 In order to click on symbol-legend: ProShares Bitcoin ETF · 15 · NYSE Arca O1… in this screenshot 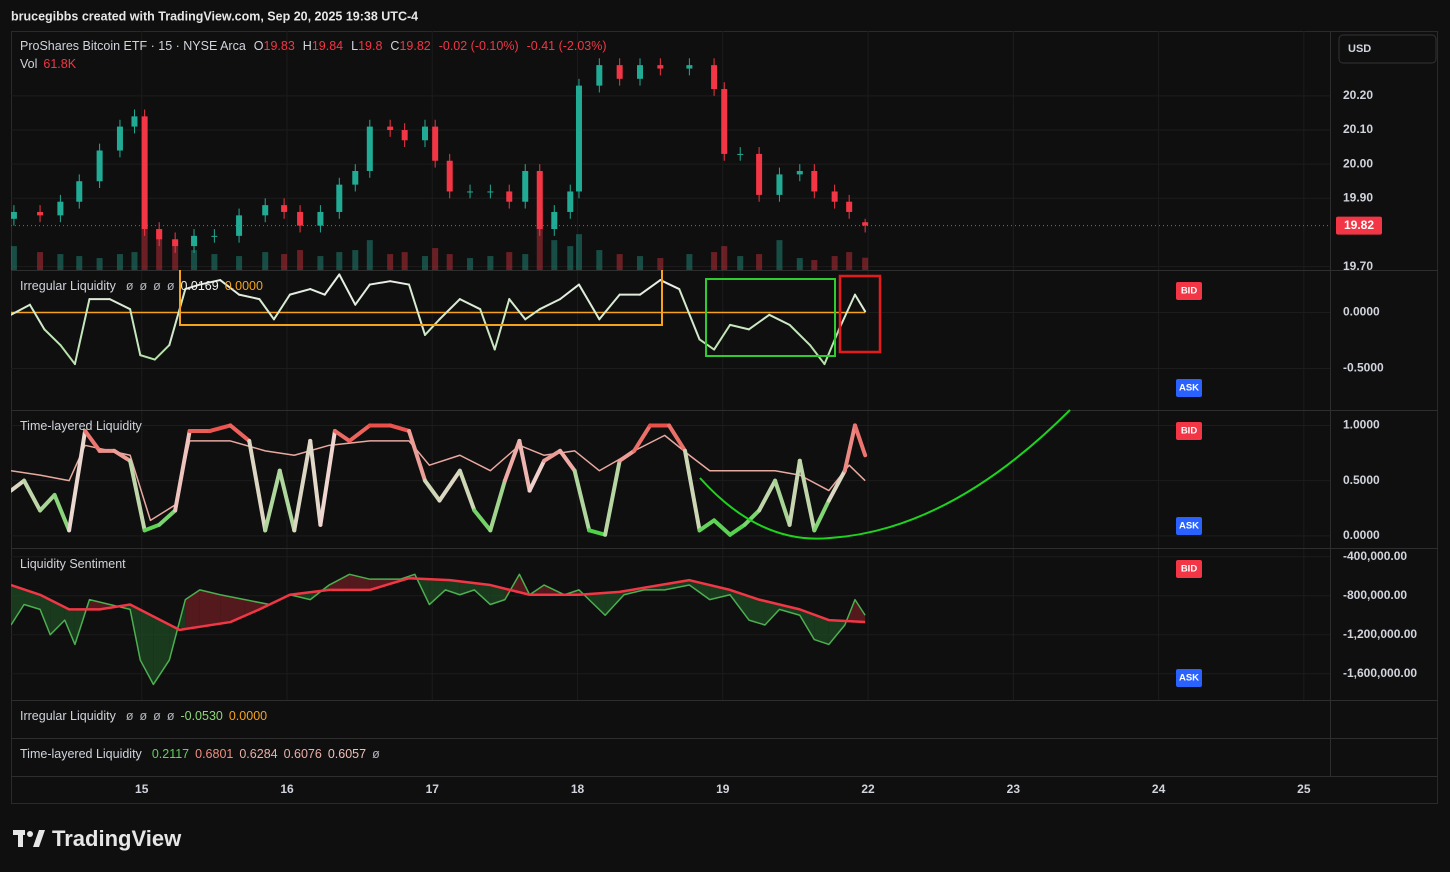, I will do `click(313, 46)`.